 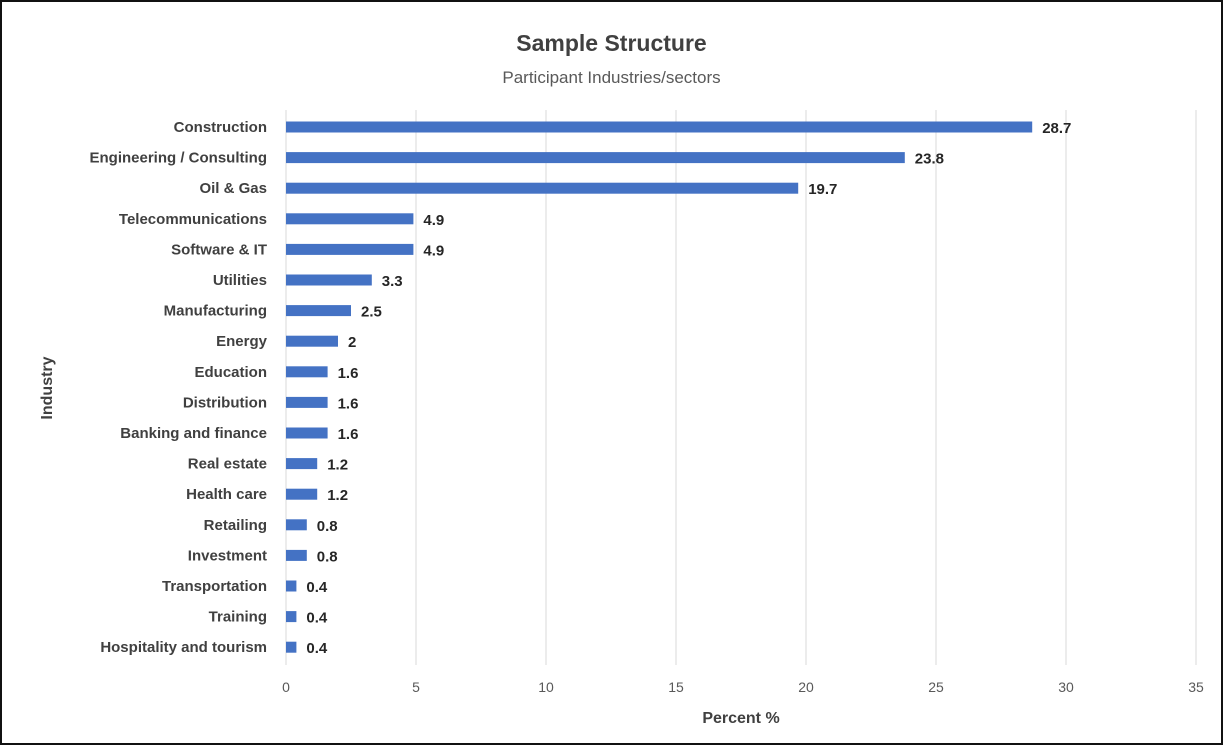 I want to click on category-label: Health care, so click(x=226, y=494).